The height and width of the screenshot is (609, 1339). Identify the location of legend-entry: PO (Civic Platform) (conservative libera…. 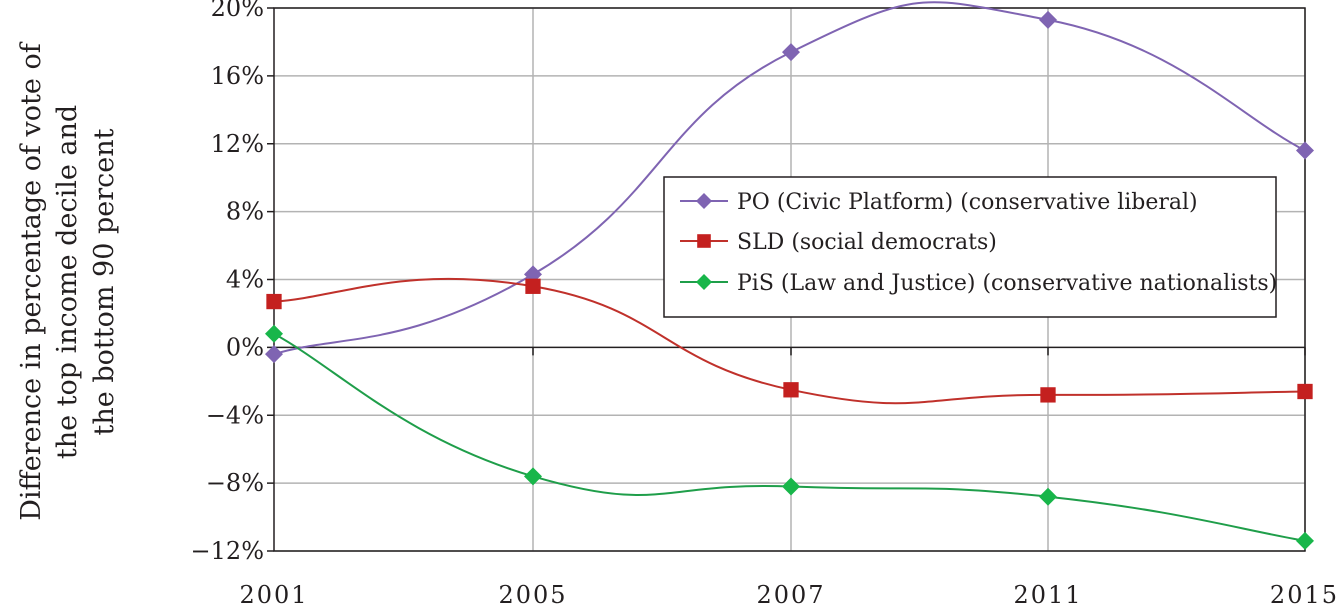
(967, 202).